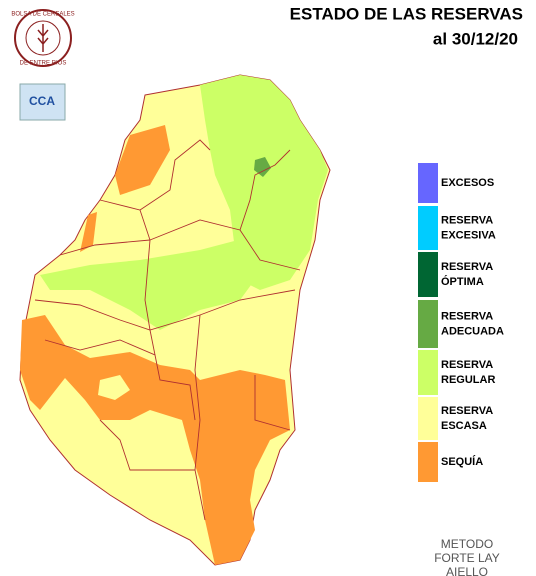 The width and height of the screenshot is (536, 576). What do you see at coordinates (114, 387) in the screenshot?
I see `escasa-zone` at bounding box center [114, 387].